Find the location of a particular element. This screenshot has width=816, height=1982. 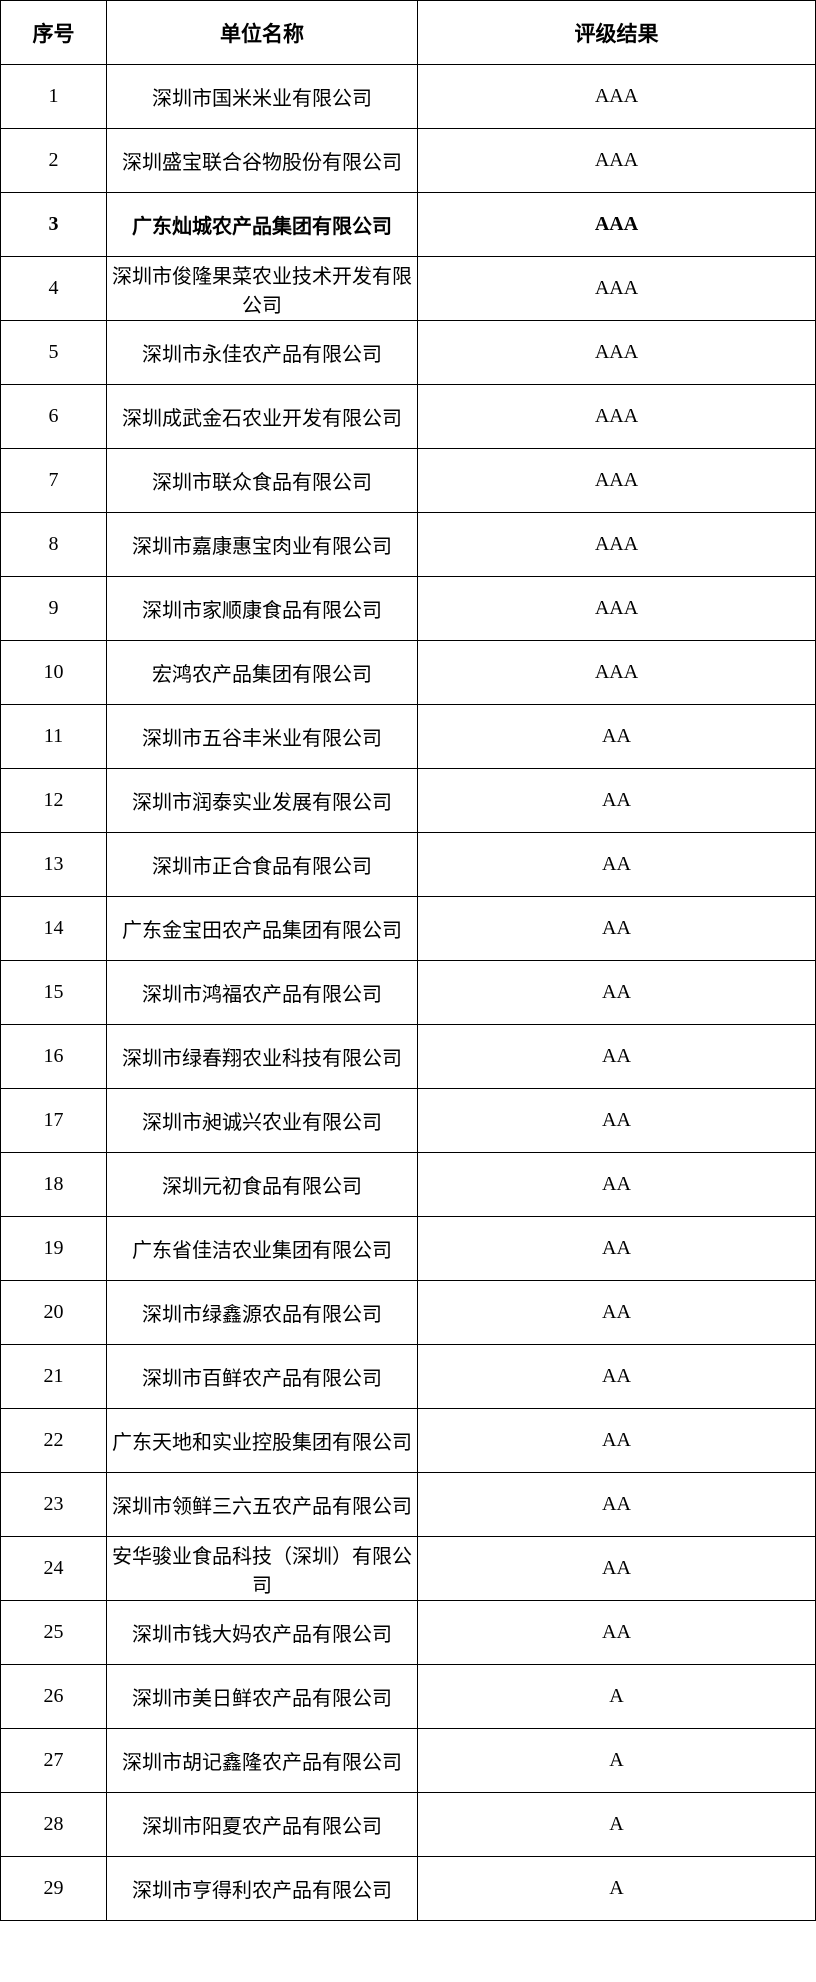

table-row: 5 深圳市永佳农产品有限公司 AAA is located at coordinates (408, 352).